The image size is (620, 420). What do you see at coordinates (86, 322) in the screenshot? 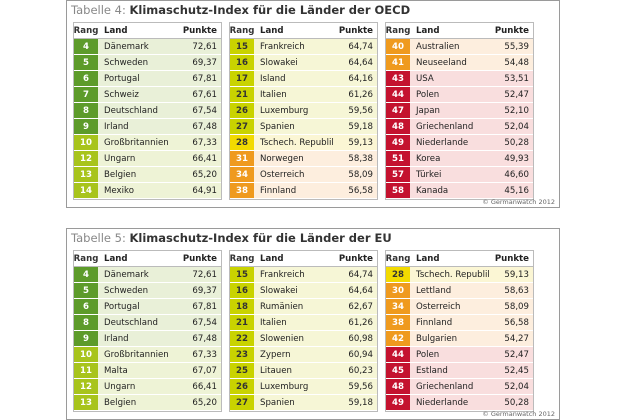
I see `rank-cell: 8` at bounding box center [86, 322].